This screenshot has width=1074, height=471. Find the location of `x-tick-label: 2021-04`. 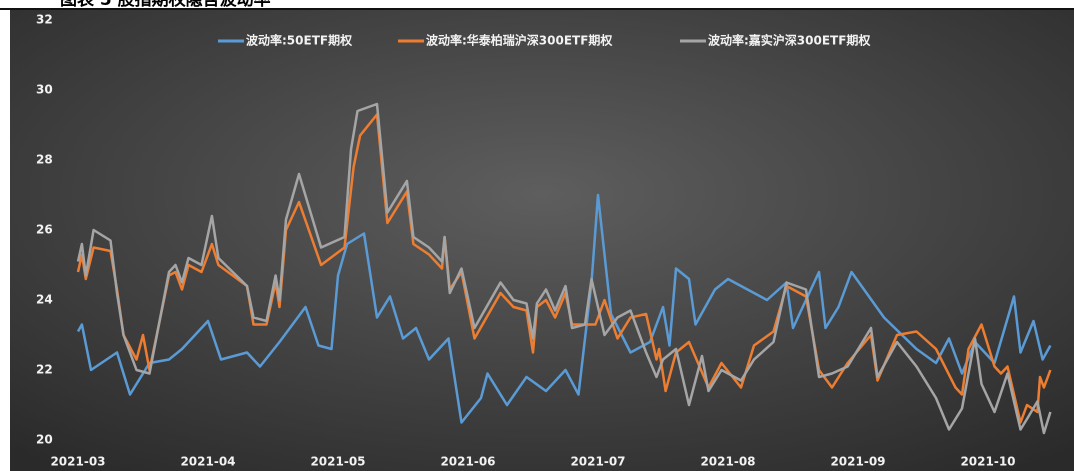

x-tick-label: 2021-04 is located at coordinates (207, 462).